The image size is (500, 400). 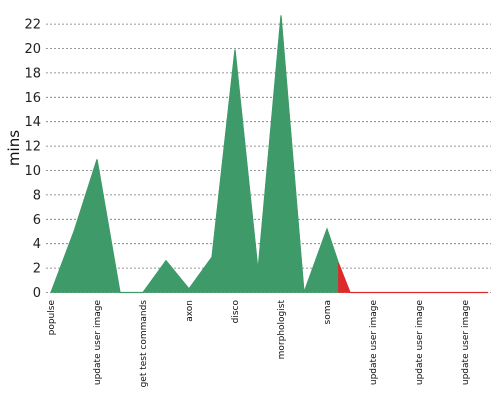 I want to click on x-tick-label: morphologist, so click(x=282, y=330).